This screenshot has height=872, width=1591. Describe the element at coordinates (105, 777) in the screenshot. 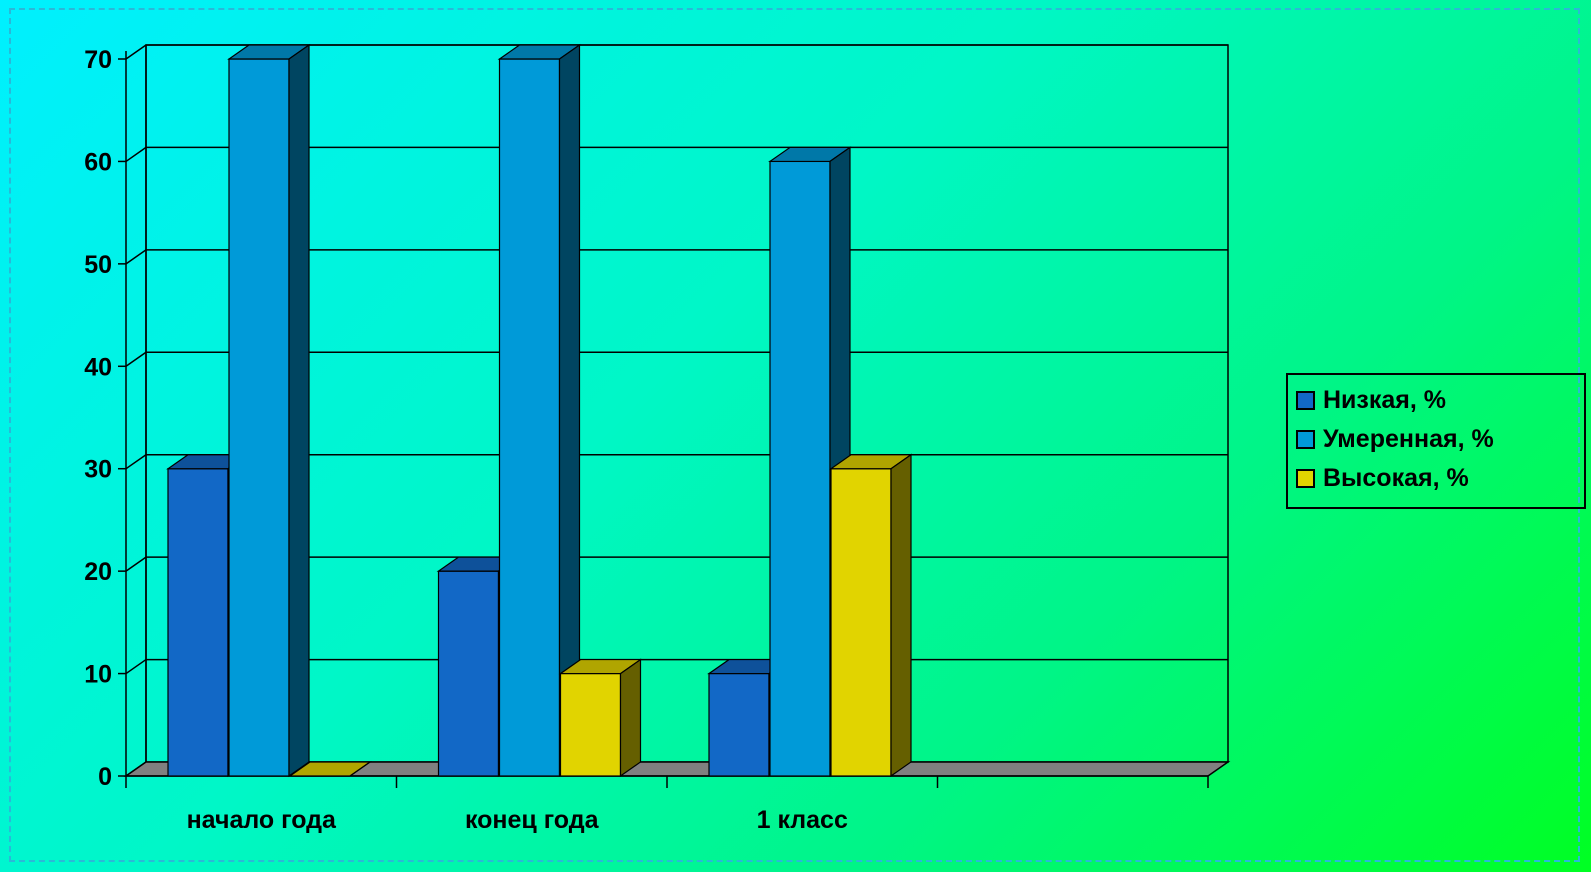

I see `y-tick-label: 0` at that location.